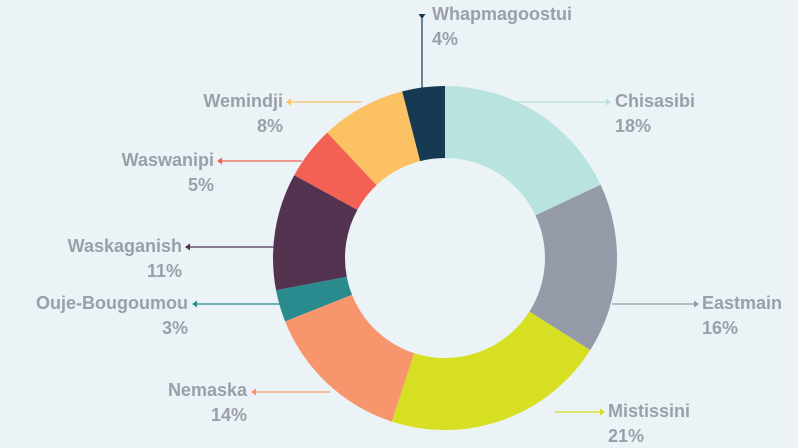  What do you see at coordinates (626, 436) in the screenshot?
I see `slice-value-label: 21%` at bounding box center [626, 436].